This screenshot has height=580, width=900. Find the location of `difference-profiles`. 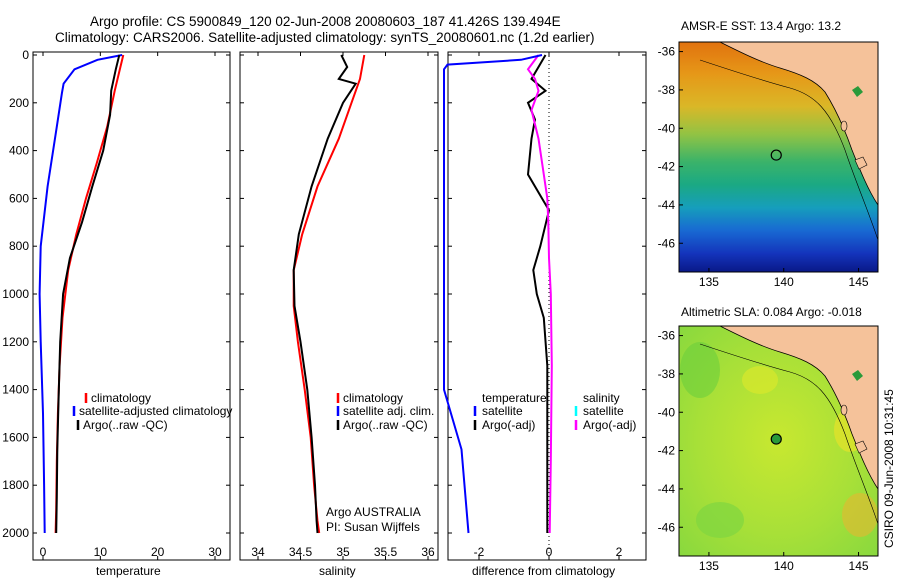

difference-profiles is located at coordinates (498, 294).